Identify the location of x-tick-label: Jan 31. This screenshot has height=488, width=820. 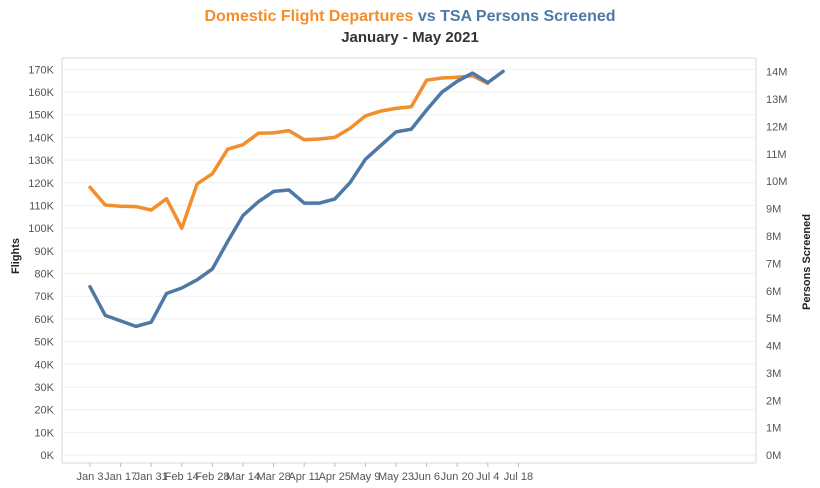
(151, 477).